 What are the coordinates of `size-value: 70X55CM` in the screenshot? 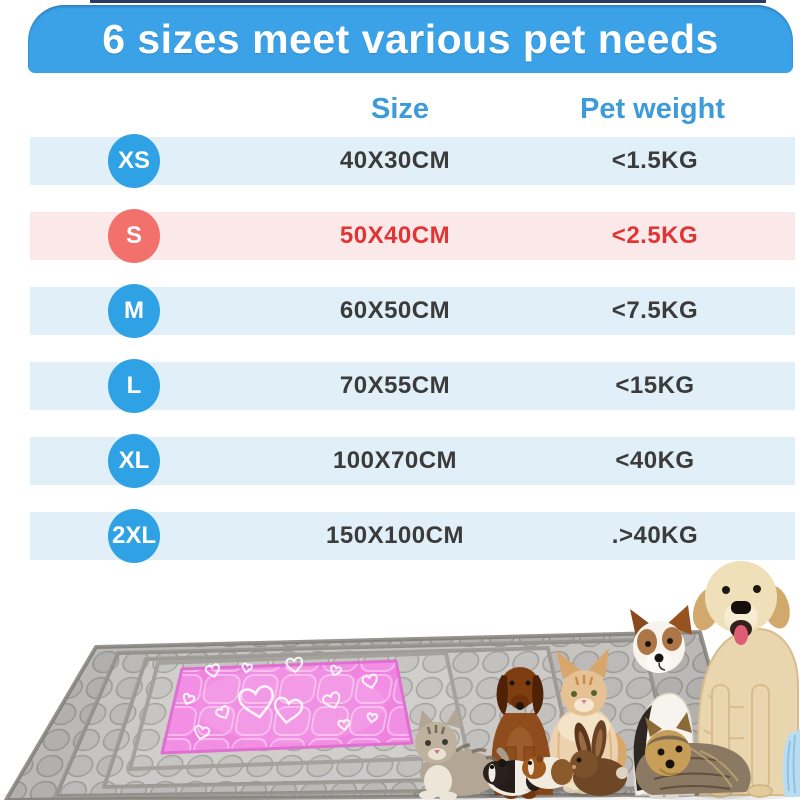 It's located at (395, 385).